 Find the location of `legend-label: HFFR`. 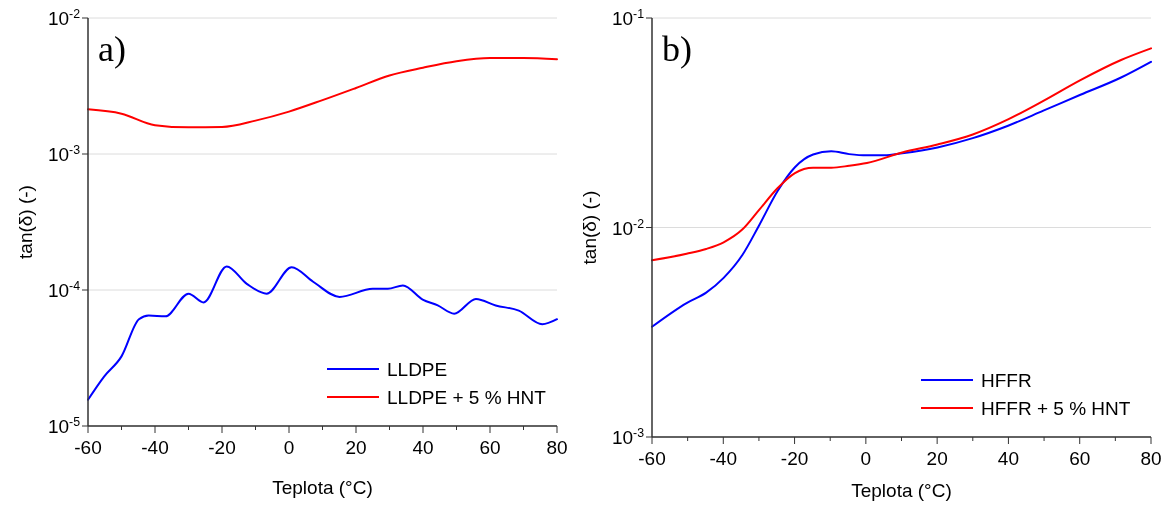

legend-label: HFFR is located at coordinates (1006, 380).